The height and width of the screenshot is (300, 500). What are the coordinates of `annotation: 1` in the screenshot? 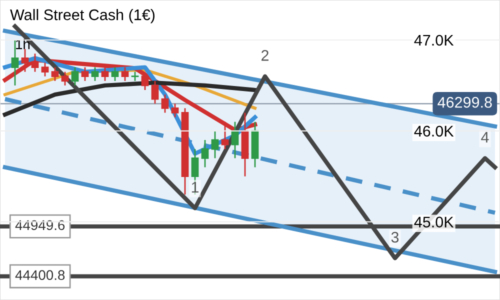 It's located at (195, 187).